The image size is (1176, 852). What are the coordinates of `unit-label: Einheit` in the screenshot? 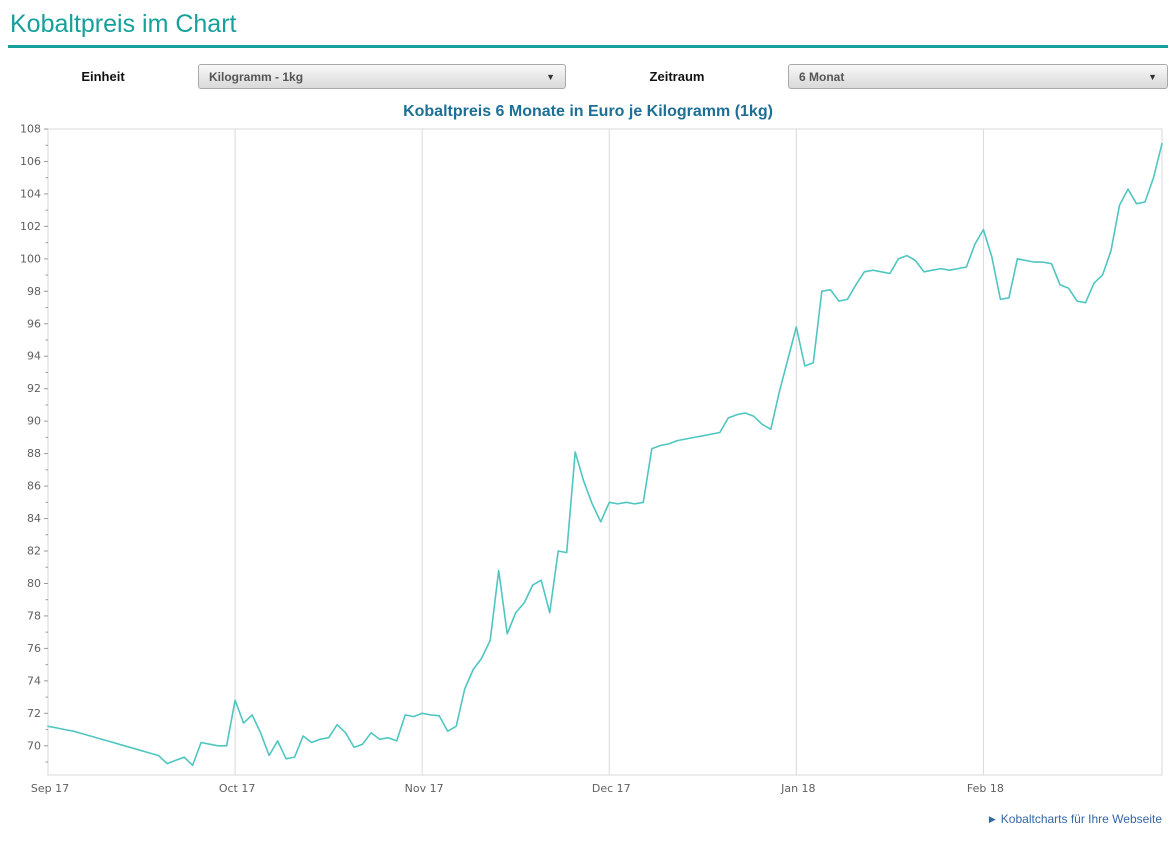 It's located at (103, 76).